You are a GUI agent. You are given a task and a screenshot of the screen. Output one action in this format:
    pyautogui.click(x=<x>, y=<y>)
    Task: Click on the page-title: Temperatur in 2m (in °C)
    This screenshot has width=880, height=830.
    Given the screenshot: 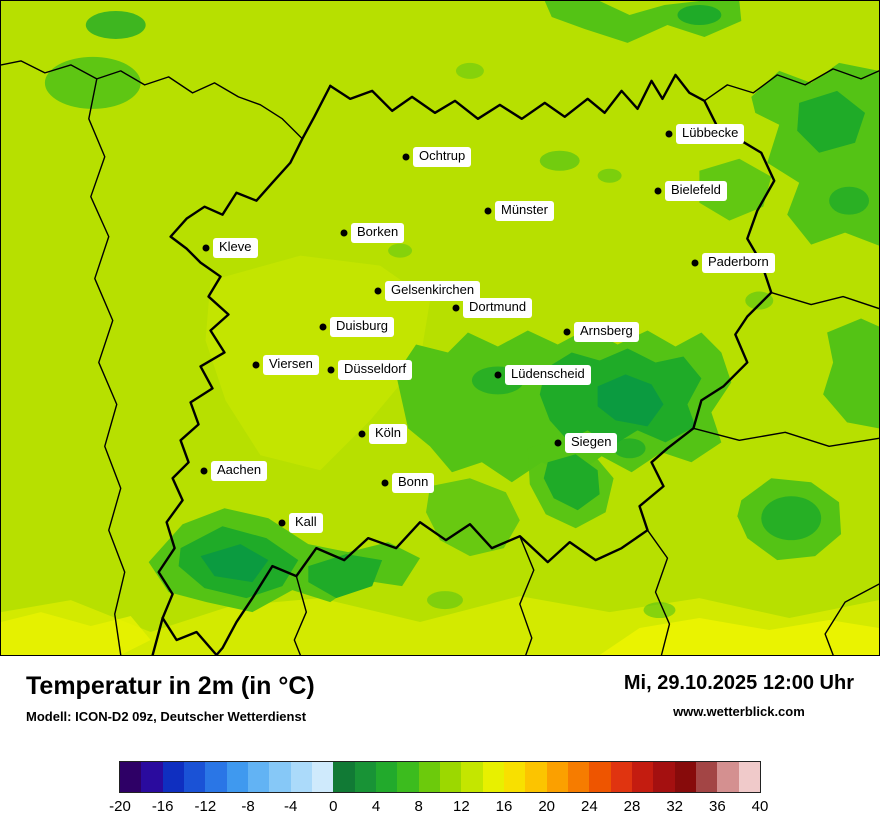 What is the action you would take?
    pyautogui.click(x=170, y=686)
    